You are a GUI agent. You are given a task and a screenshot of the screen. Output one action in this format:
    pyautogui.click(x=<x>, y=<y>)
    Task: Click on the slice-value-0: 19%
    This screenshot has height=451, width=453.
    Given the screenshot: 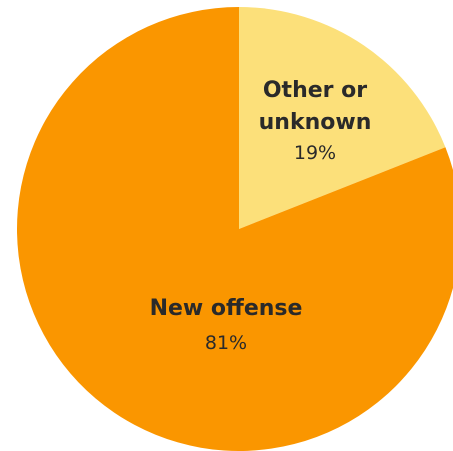 What is the action you would take?
    pyautogui.click(x=315, y=153)
    